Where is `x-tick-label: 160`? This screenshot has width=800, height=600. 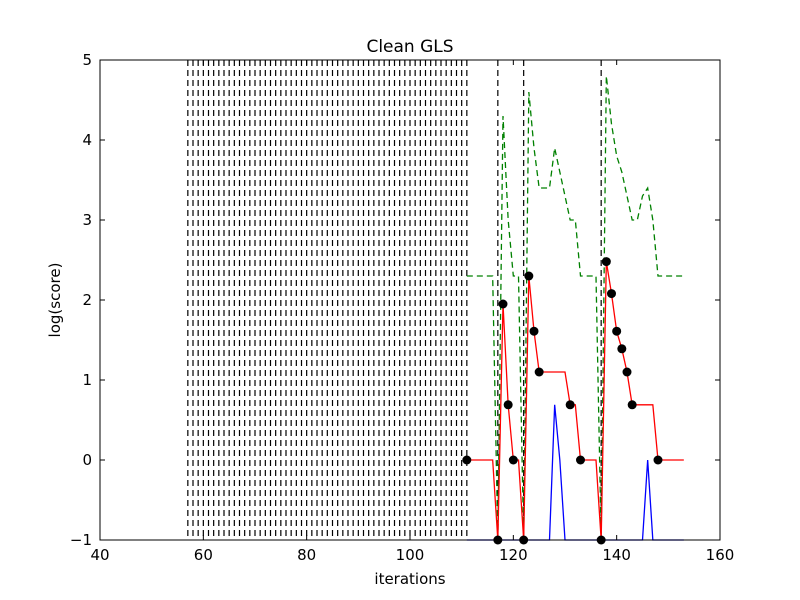 x-tick-label: 160 is located at coordinates (720, 555).